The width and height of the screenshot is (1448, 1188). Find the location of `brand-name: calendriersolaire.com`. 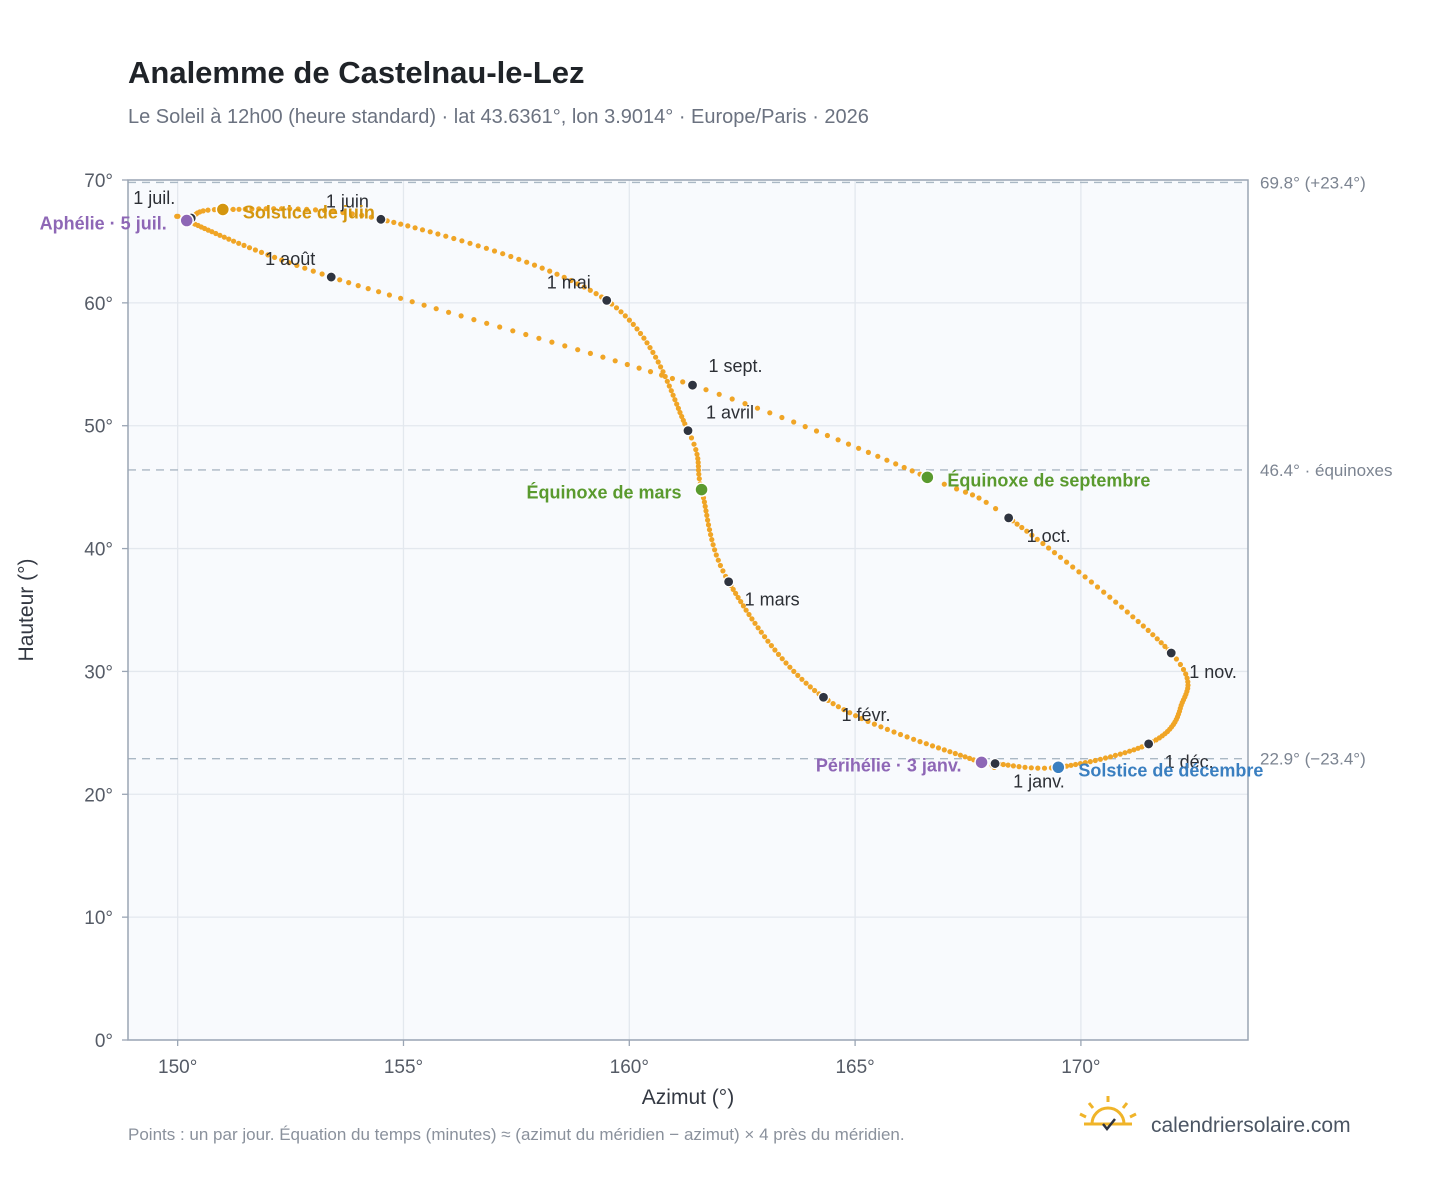

brand-name: calendriersolaire.com is located at coordinates (1251, 1125).